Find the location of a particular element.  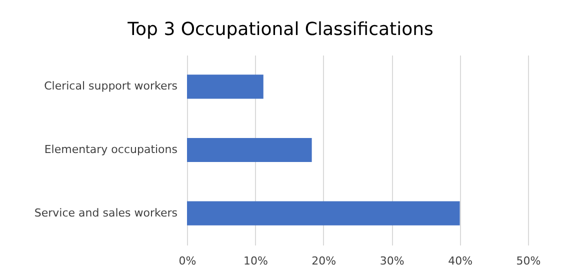

x-tick-label: 50% is located at coordinates (528, 261).